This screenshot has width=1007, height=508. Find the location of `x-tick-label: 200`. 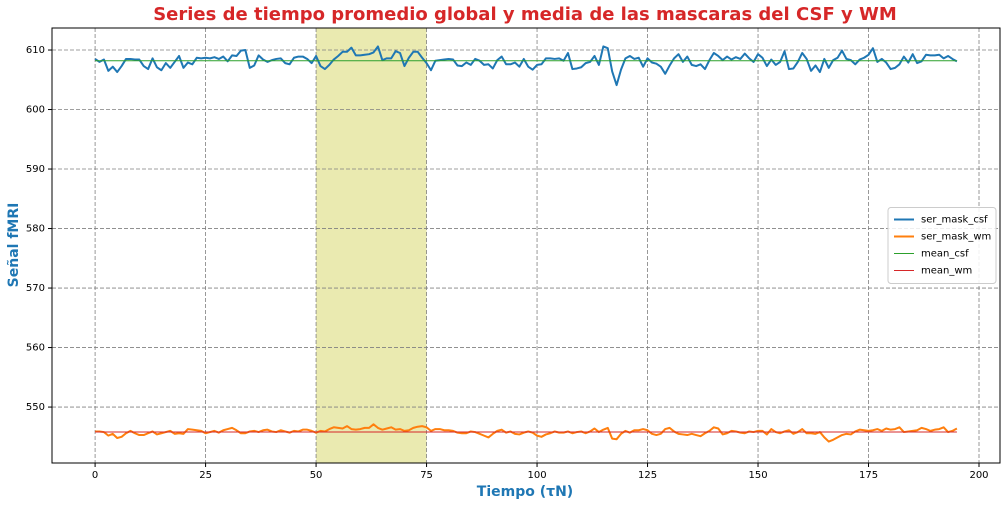

x-tick-label: 200 is located at coordinates (978, 475).